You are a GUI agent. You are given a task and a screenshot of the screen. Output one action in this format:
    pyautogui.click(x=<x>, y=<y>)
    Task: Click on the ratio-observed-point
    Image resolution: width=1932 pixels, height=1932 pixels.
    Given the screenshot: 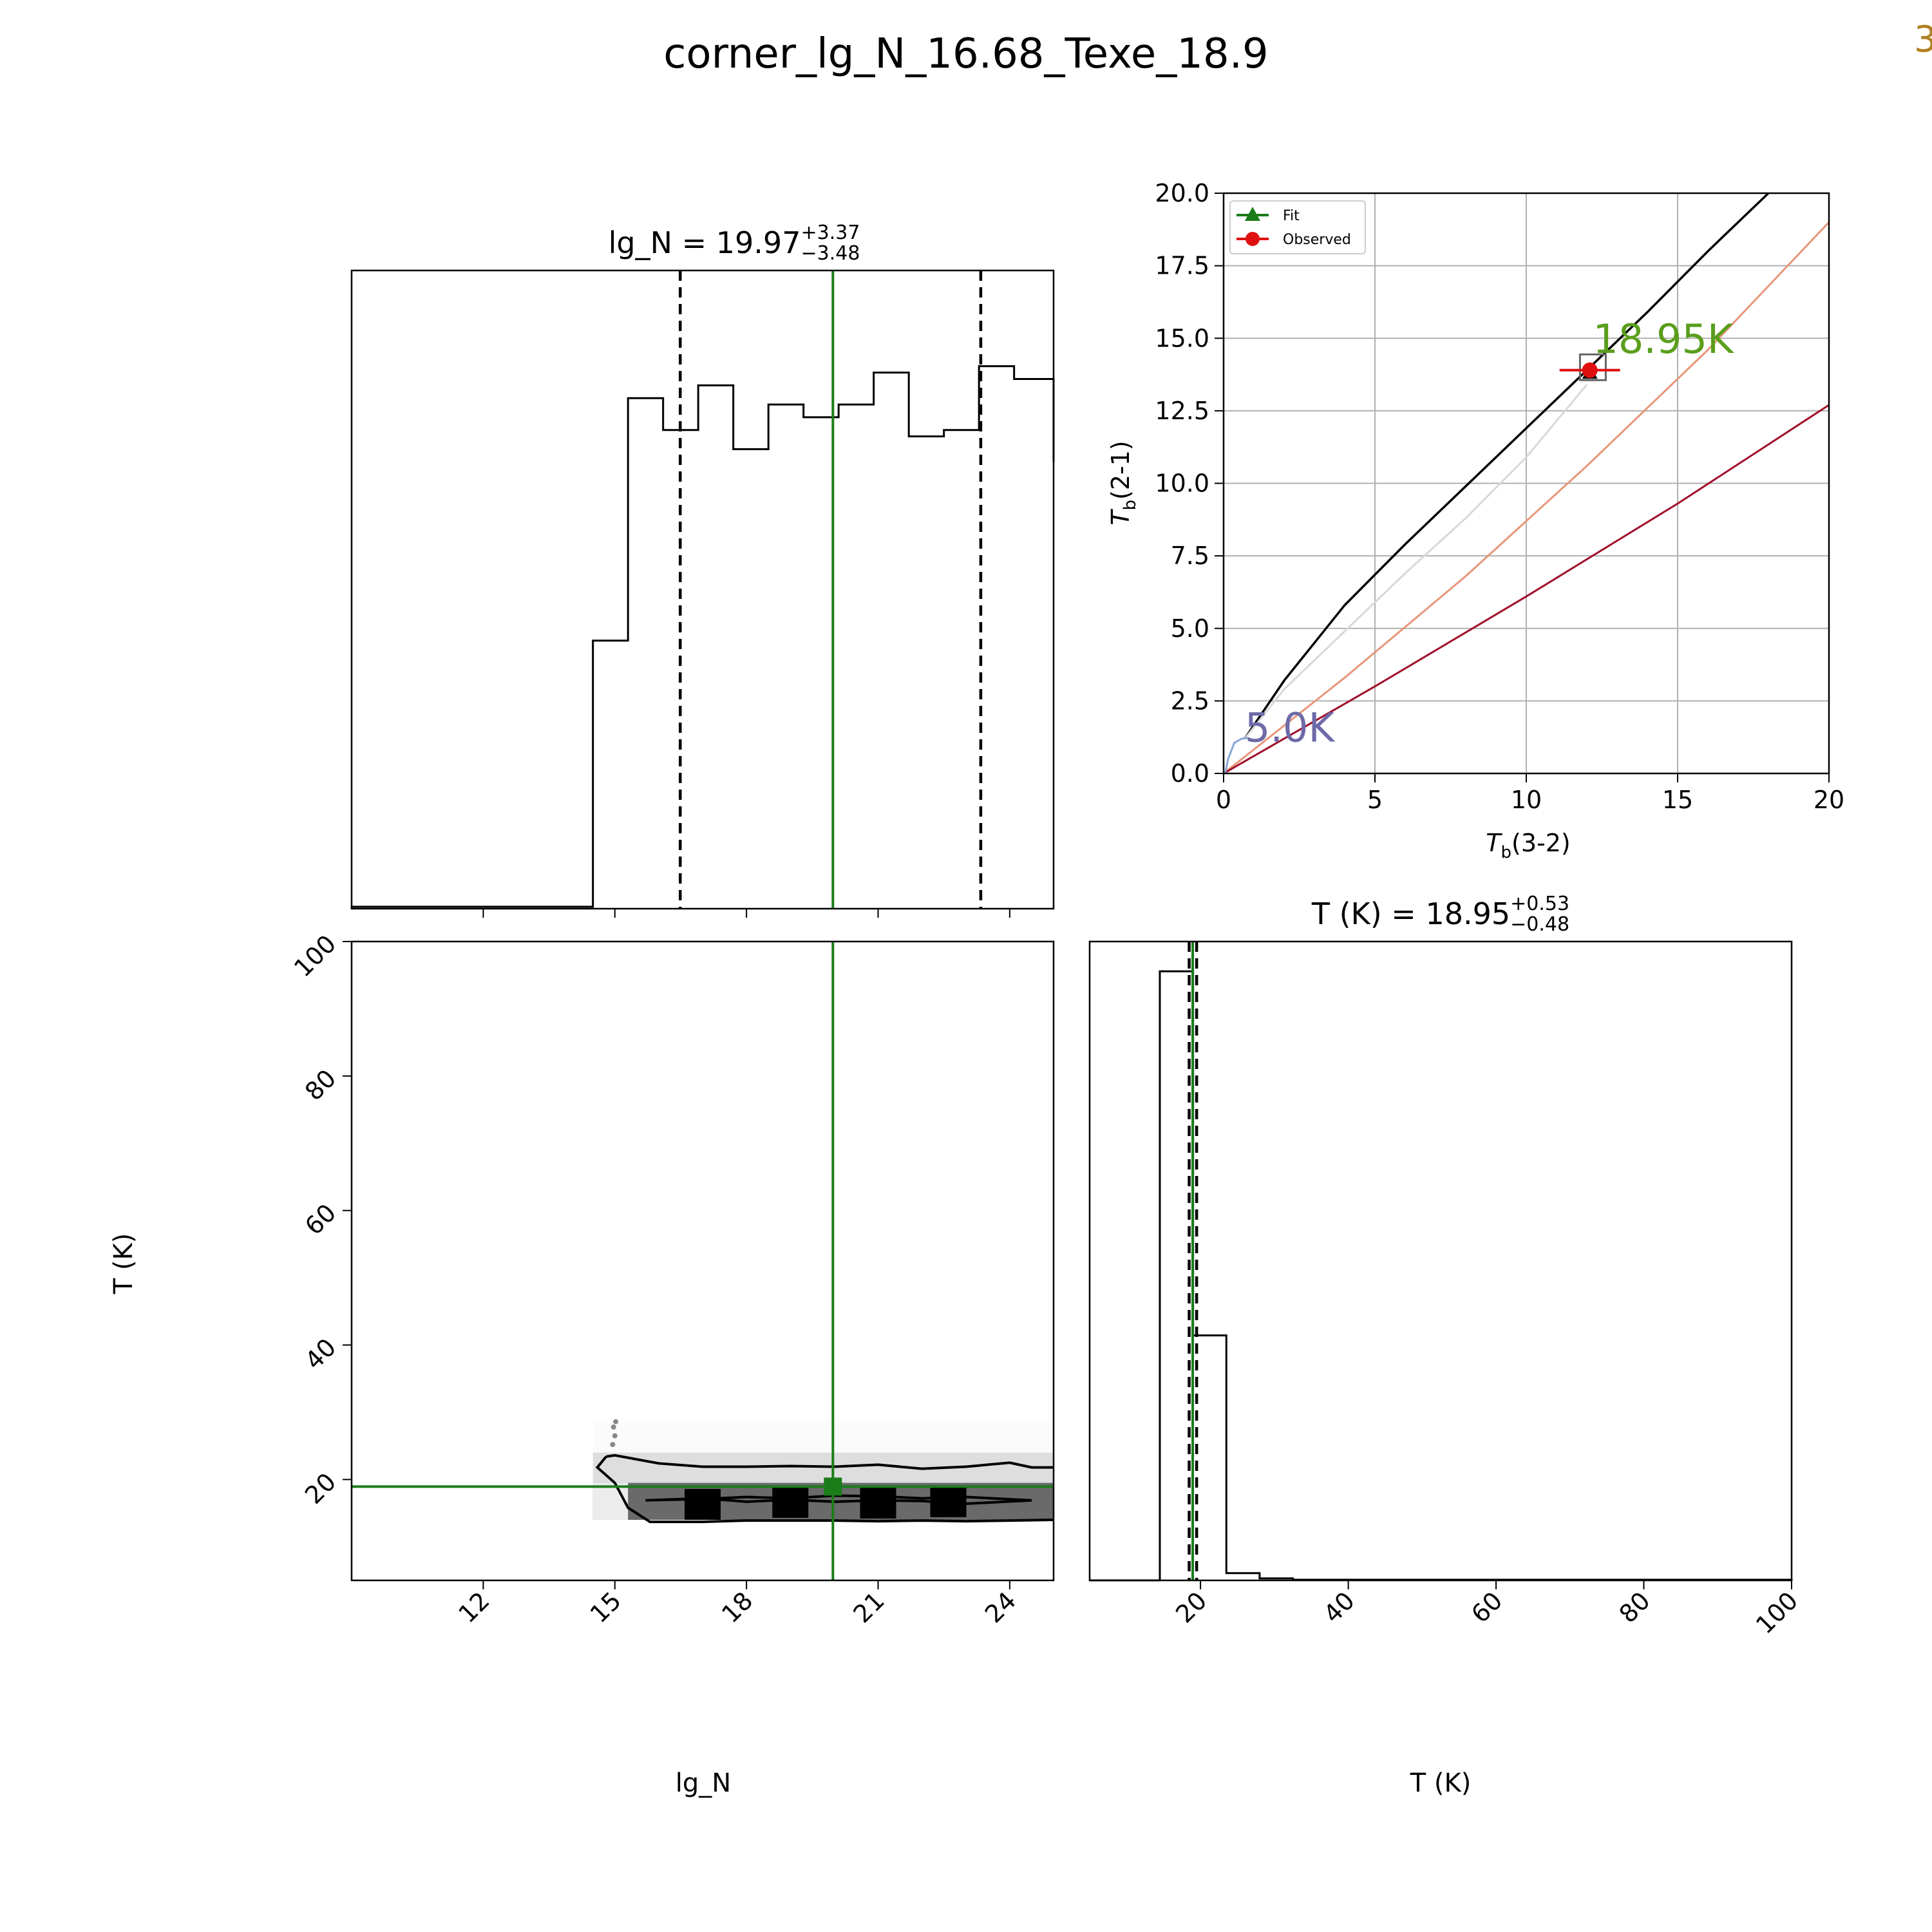 What is the action you would take?
    pyautogui.click(x=1590, y=370)
    